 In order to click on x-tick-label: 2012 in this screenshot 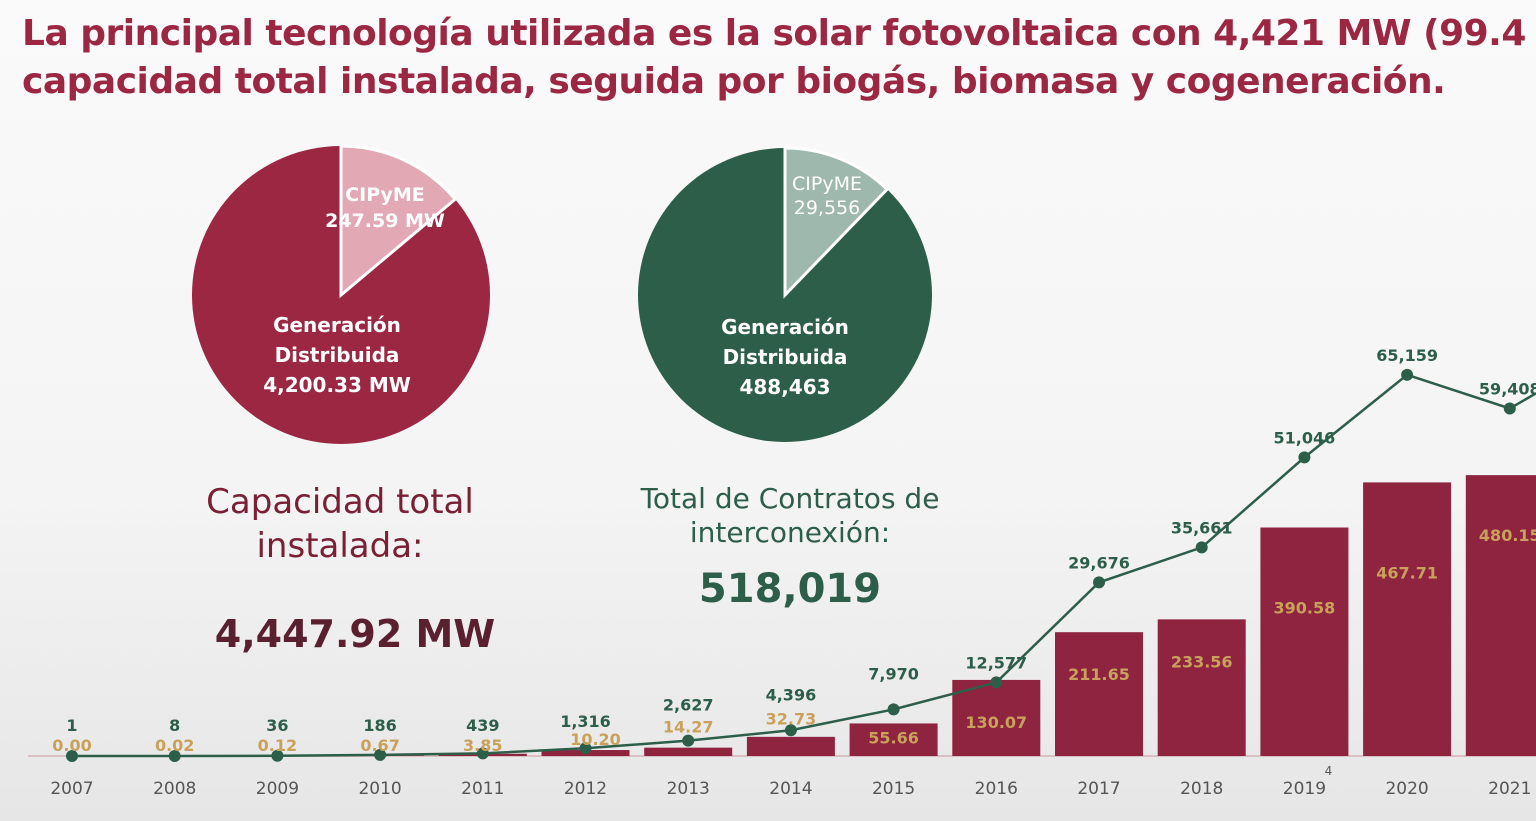, I will do `click(585, 789)`.